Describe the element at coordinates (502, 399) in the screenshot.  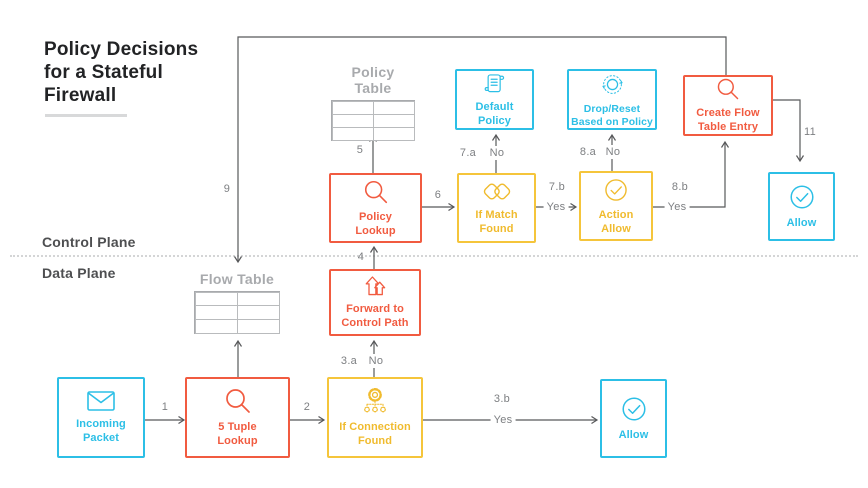
I see `edge-label-3b: 3.b` at that location.